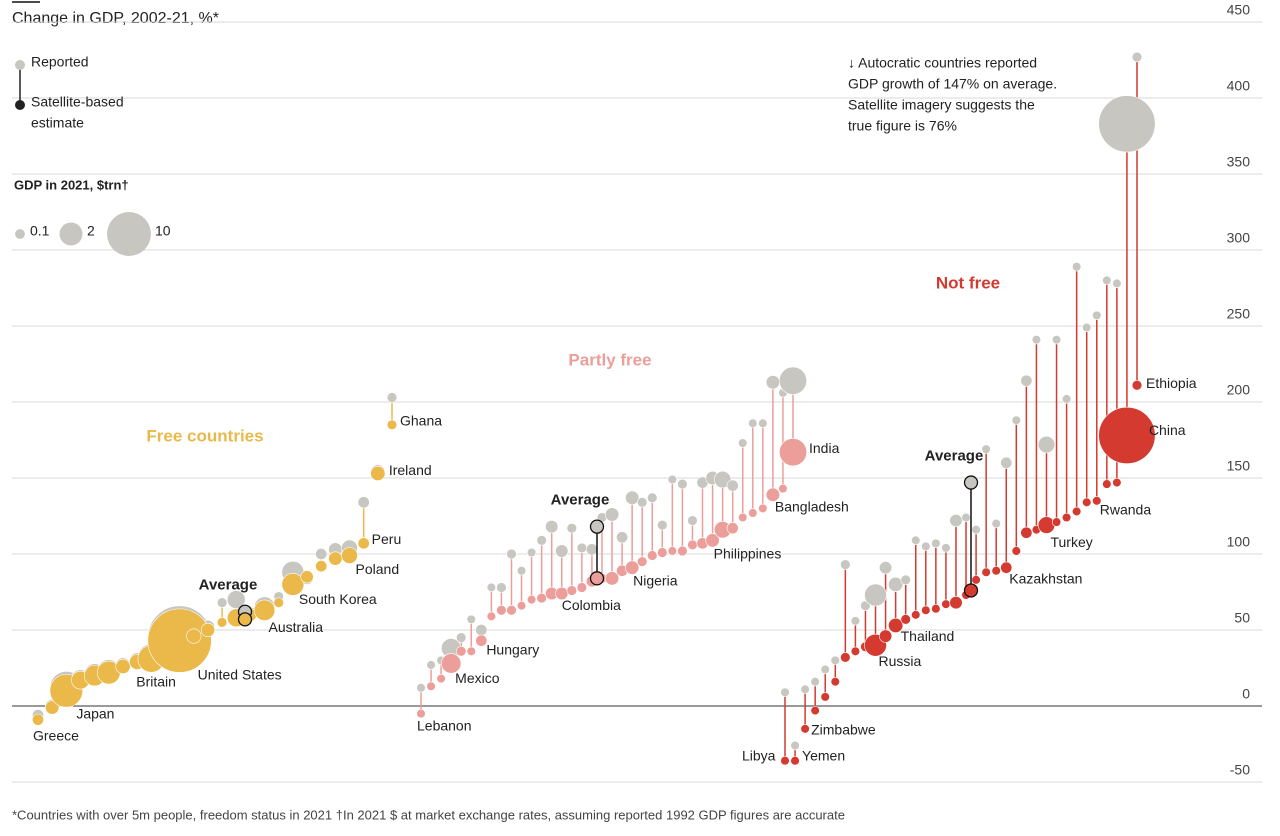  Describe the element at coordinates (40, 231) in the screenshot. I see `size-legend-label: 0.1` at that location.